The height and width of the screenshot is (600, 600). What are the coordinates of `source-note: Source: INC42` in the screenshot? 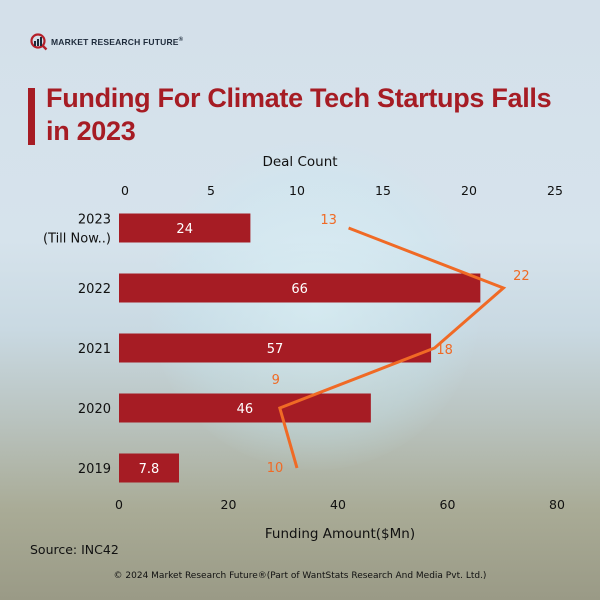 It's located at (74, 549).